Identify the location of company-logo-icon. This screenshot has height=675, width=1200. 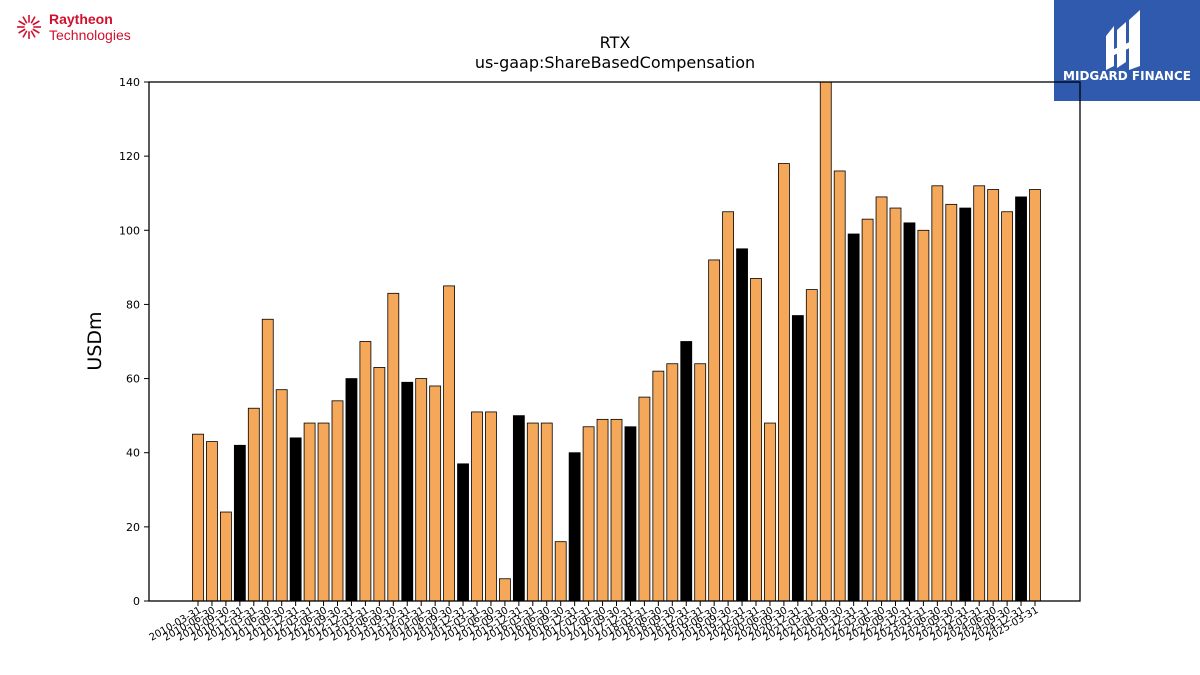
(29, 27).